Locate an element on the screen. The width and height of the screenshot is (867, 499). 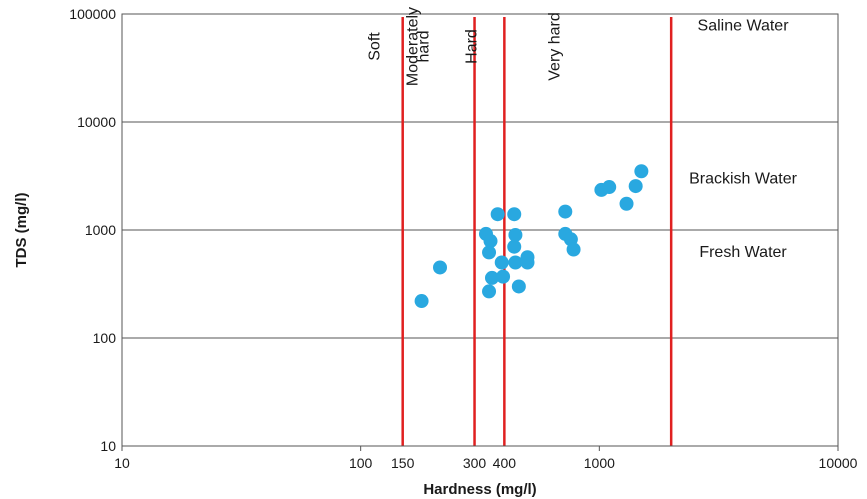
y-tick-label: 10 is located at coordinates (108, 446).